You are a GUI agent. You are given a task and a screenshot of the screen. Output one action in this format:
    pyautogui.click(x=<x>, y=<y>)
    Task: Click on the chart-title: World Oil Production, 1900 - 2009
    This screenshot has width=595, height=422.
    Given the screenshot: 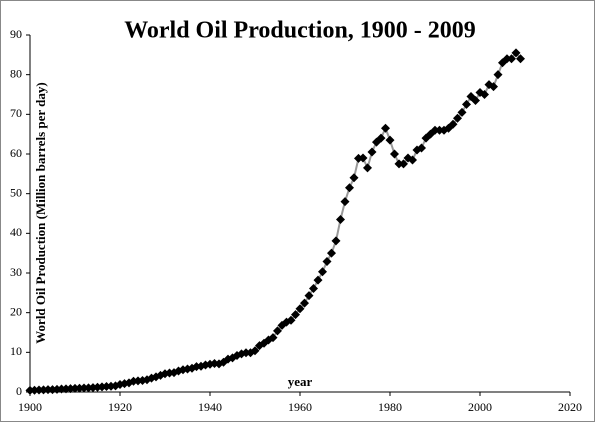 What is the action you would take?
    pyautogui.click(x=300, y=31)
    